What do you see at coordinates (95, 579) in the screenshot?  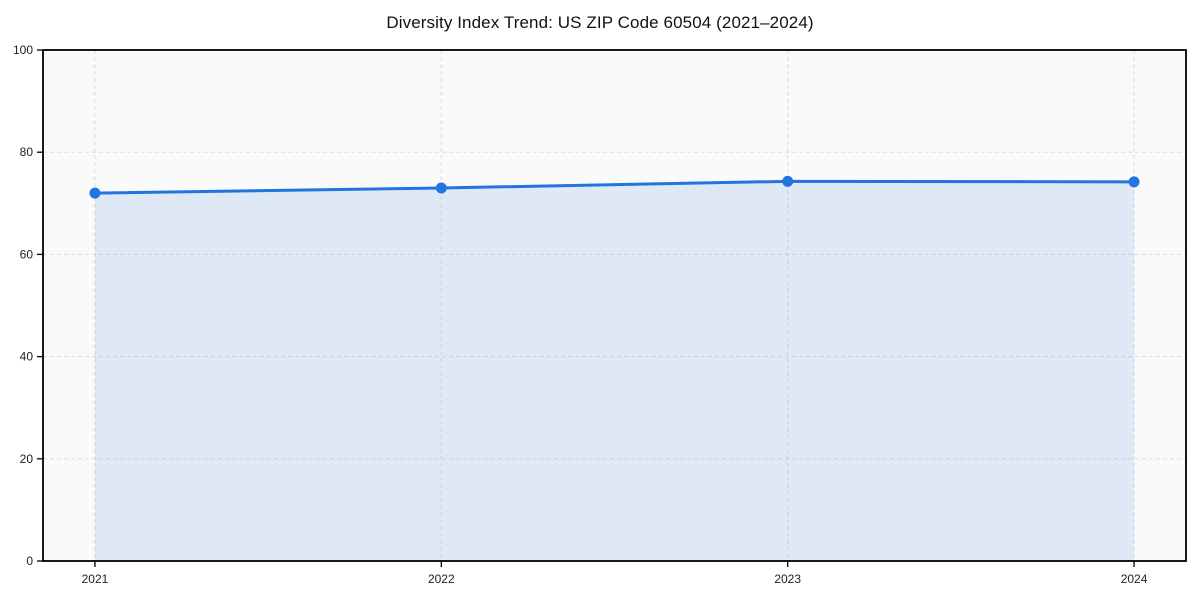 I see `x-tick-label: 2021` at bounding box center [95, 579].